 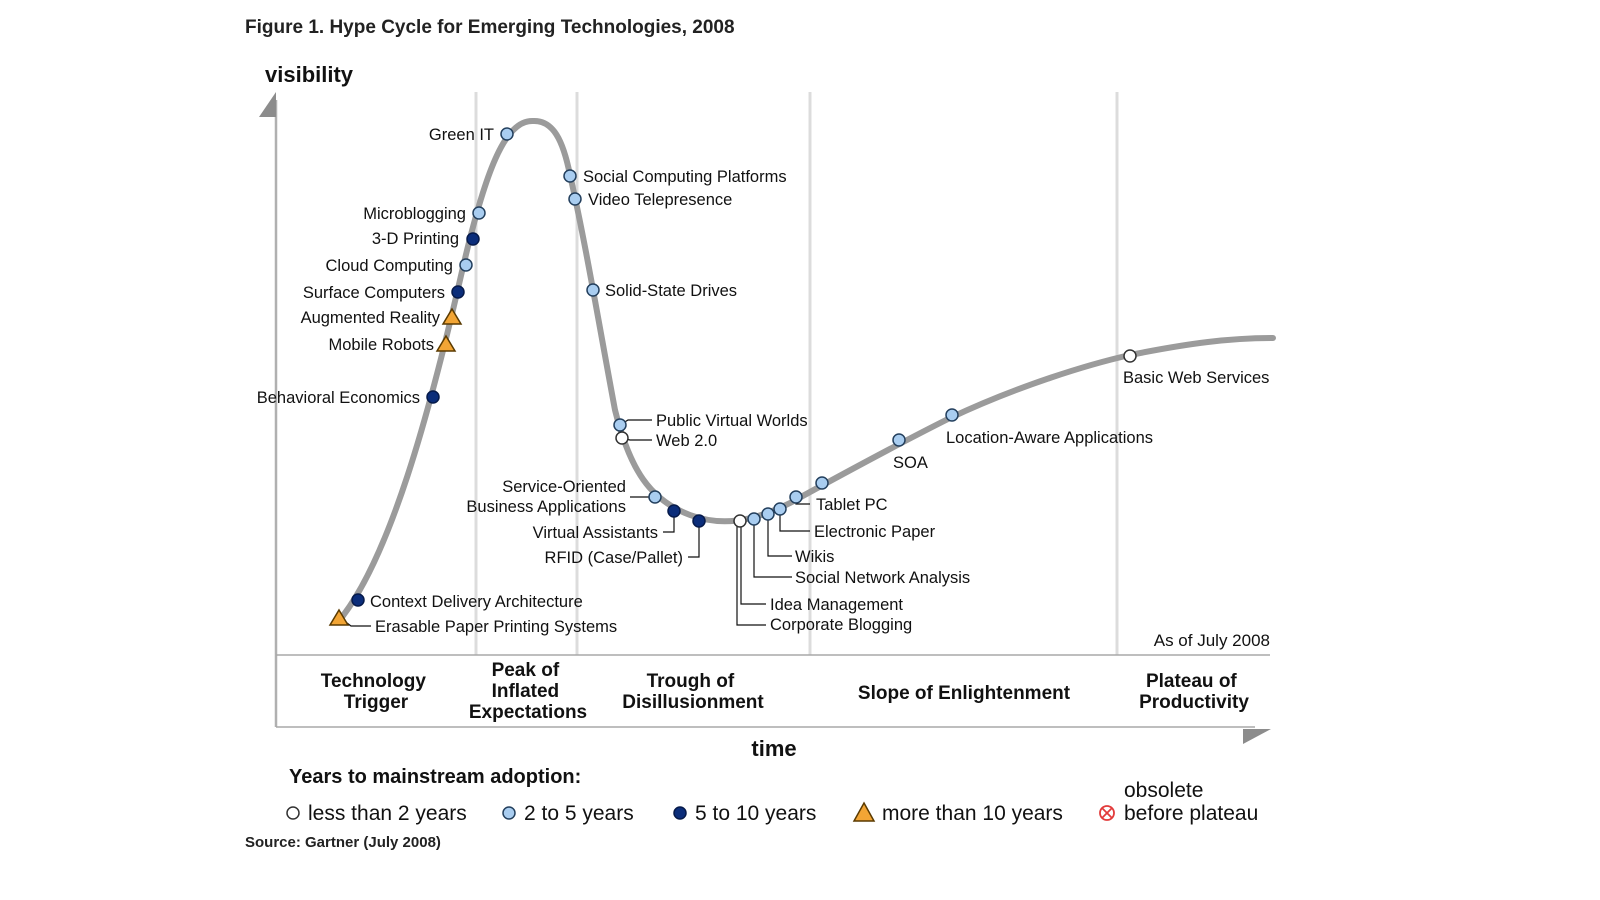 I want to click on tech-label: Wikis, so click(x=814, y=557).